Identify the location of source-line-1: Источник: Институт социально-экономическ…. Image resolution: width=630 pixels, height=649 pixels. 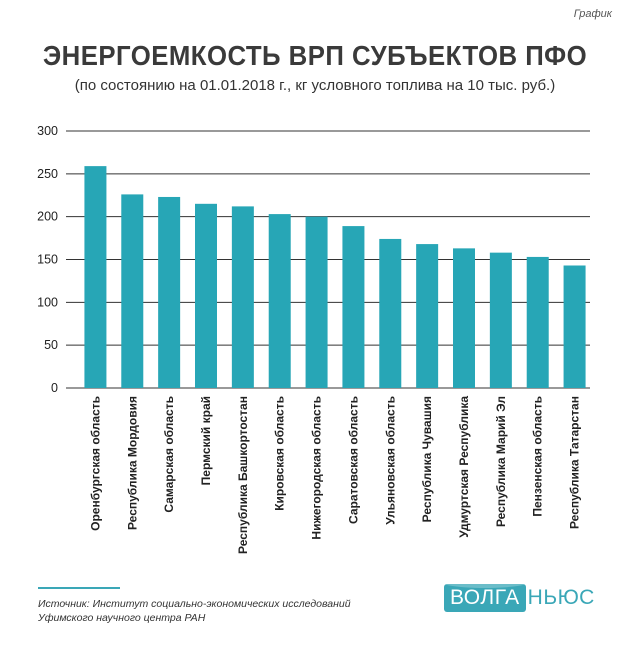
(194, 604).